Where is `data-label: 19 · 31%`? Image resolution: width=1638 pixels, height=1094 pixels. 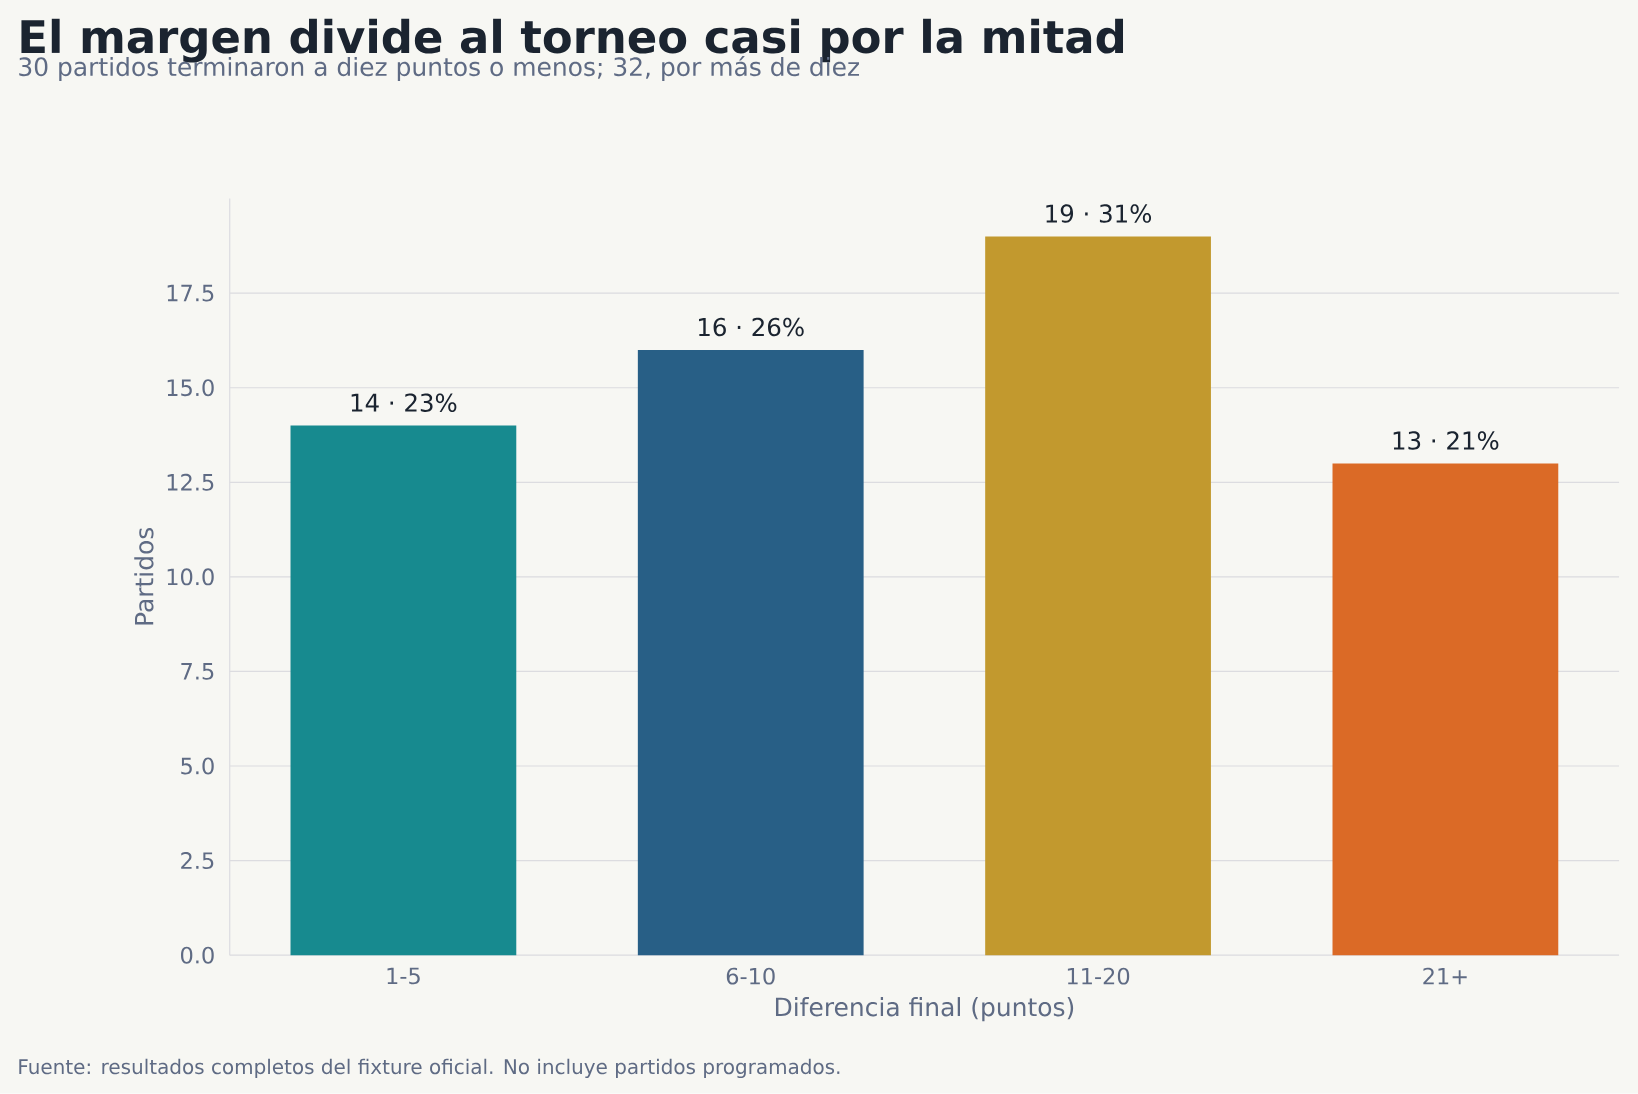
data-label: 19 · 31% is located at coordinates (1099, 213).